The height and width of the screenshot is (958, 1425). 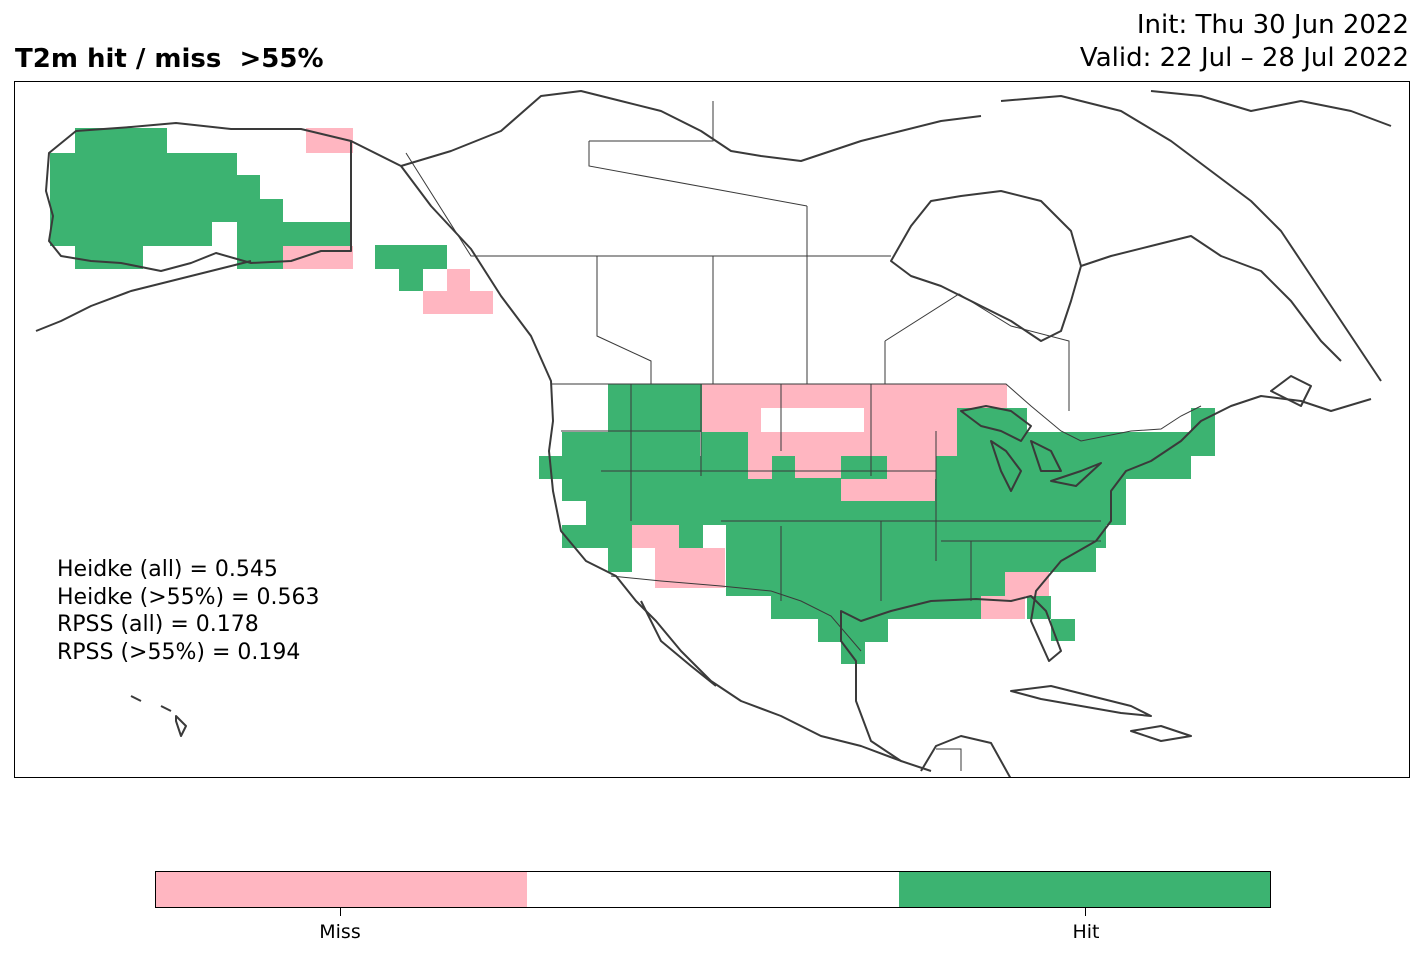 I want to click on stat-heidke-all: Heidke (all) = 0.545, so click(x=167, y=569).